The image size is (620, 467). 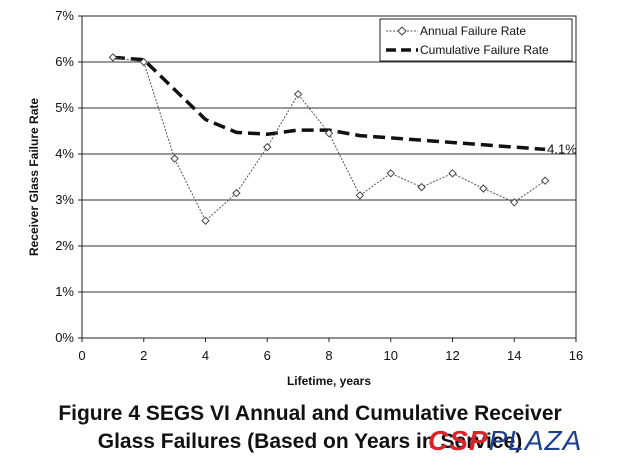 I want to click on csp-plaza-watermark: CSPPLAZA, so click(x=505, y=441).